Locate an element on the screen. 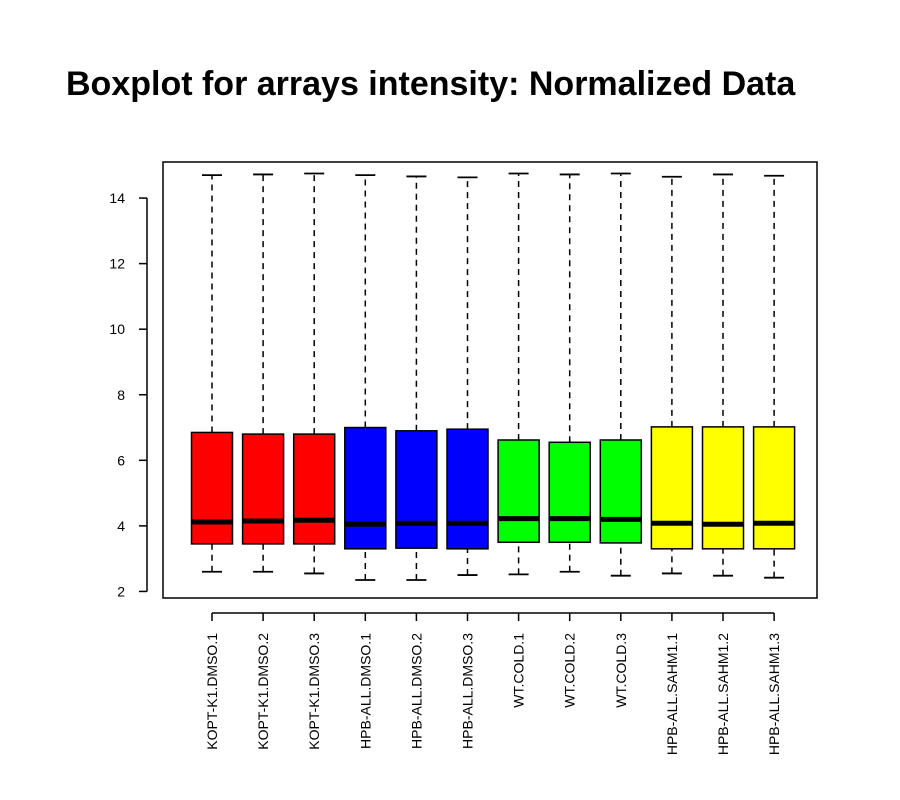 The width and height of the screenshot is (900, 800). y-tick-label: 14 is located at coordinates (117, 198).